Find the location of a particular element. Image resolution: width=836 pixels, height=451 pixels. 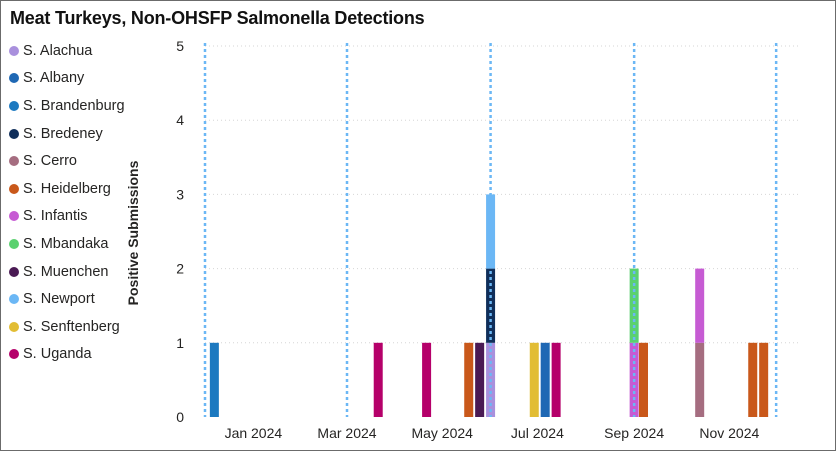

legend-item: S. Heidelberg is located at coordinates (71, 189).